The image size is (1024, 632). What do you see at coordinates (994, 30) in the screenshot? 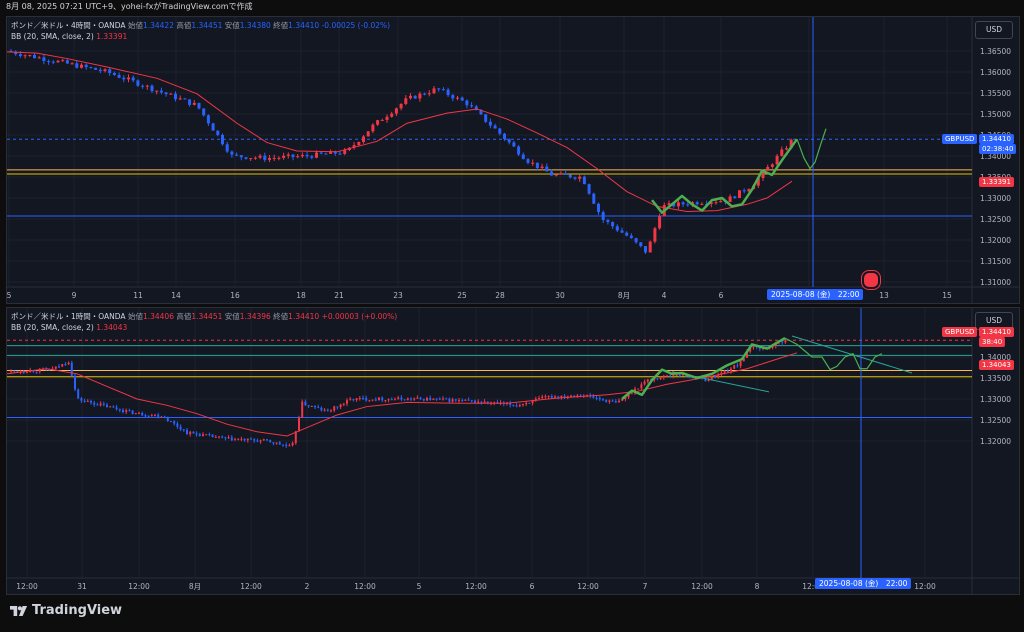
I see `currency-button: USD` at bounding box center [994, 30].